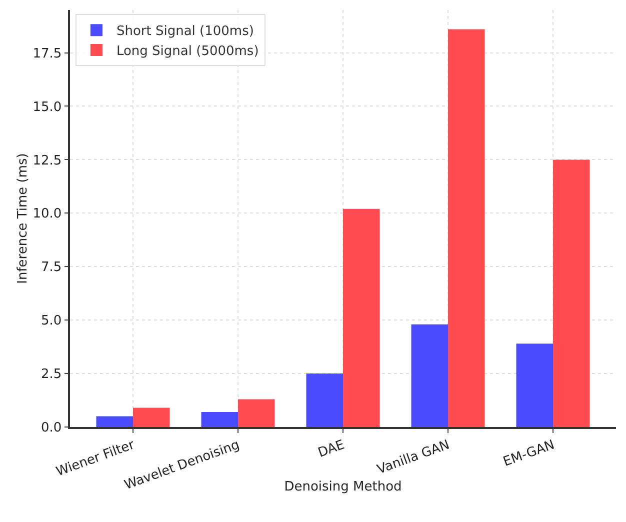  What do you see at coordinates (47, 214) in the screenshot?
I see `y-tick-label: 10.0` at bounding box center [47, 214].